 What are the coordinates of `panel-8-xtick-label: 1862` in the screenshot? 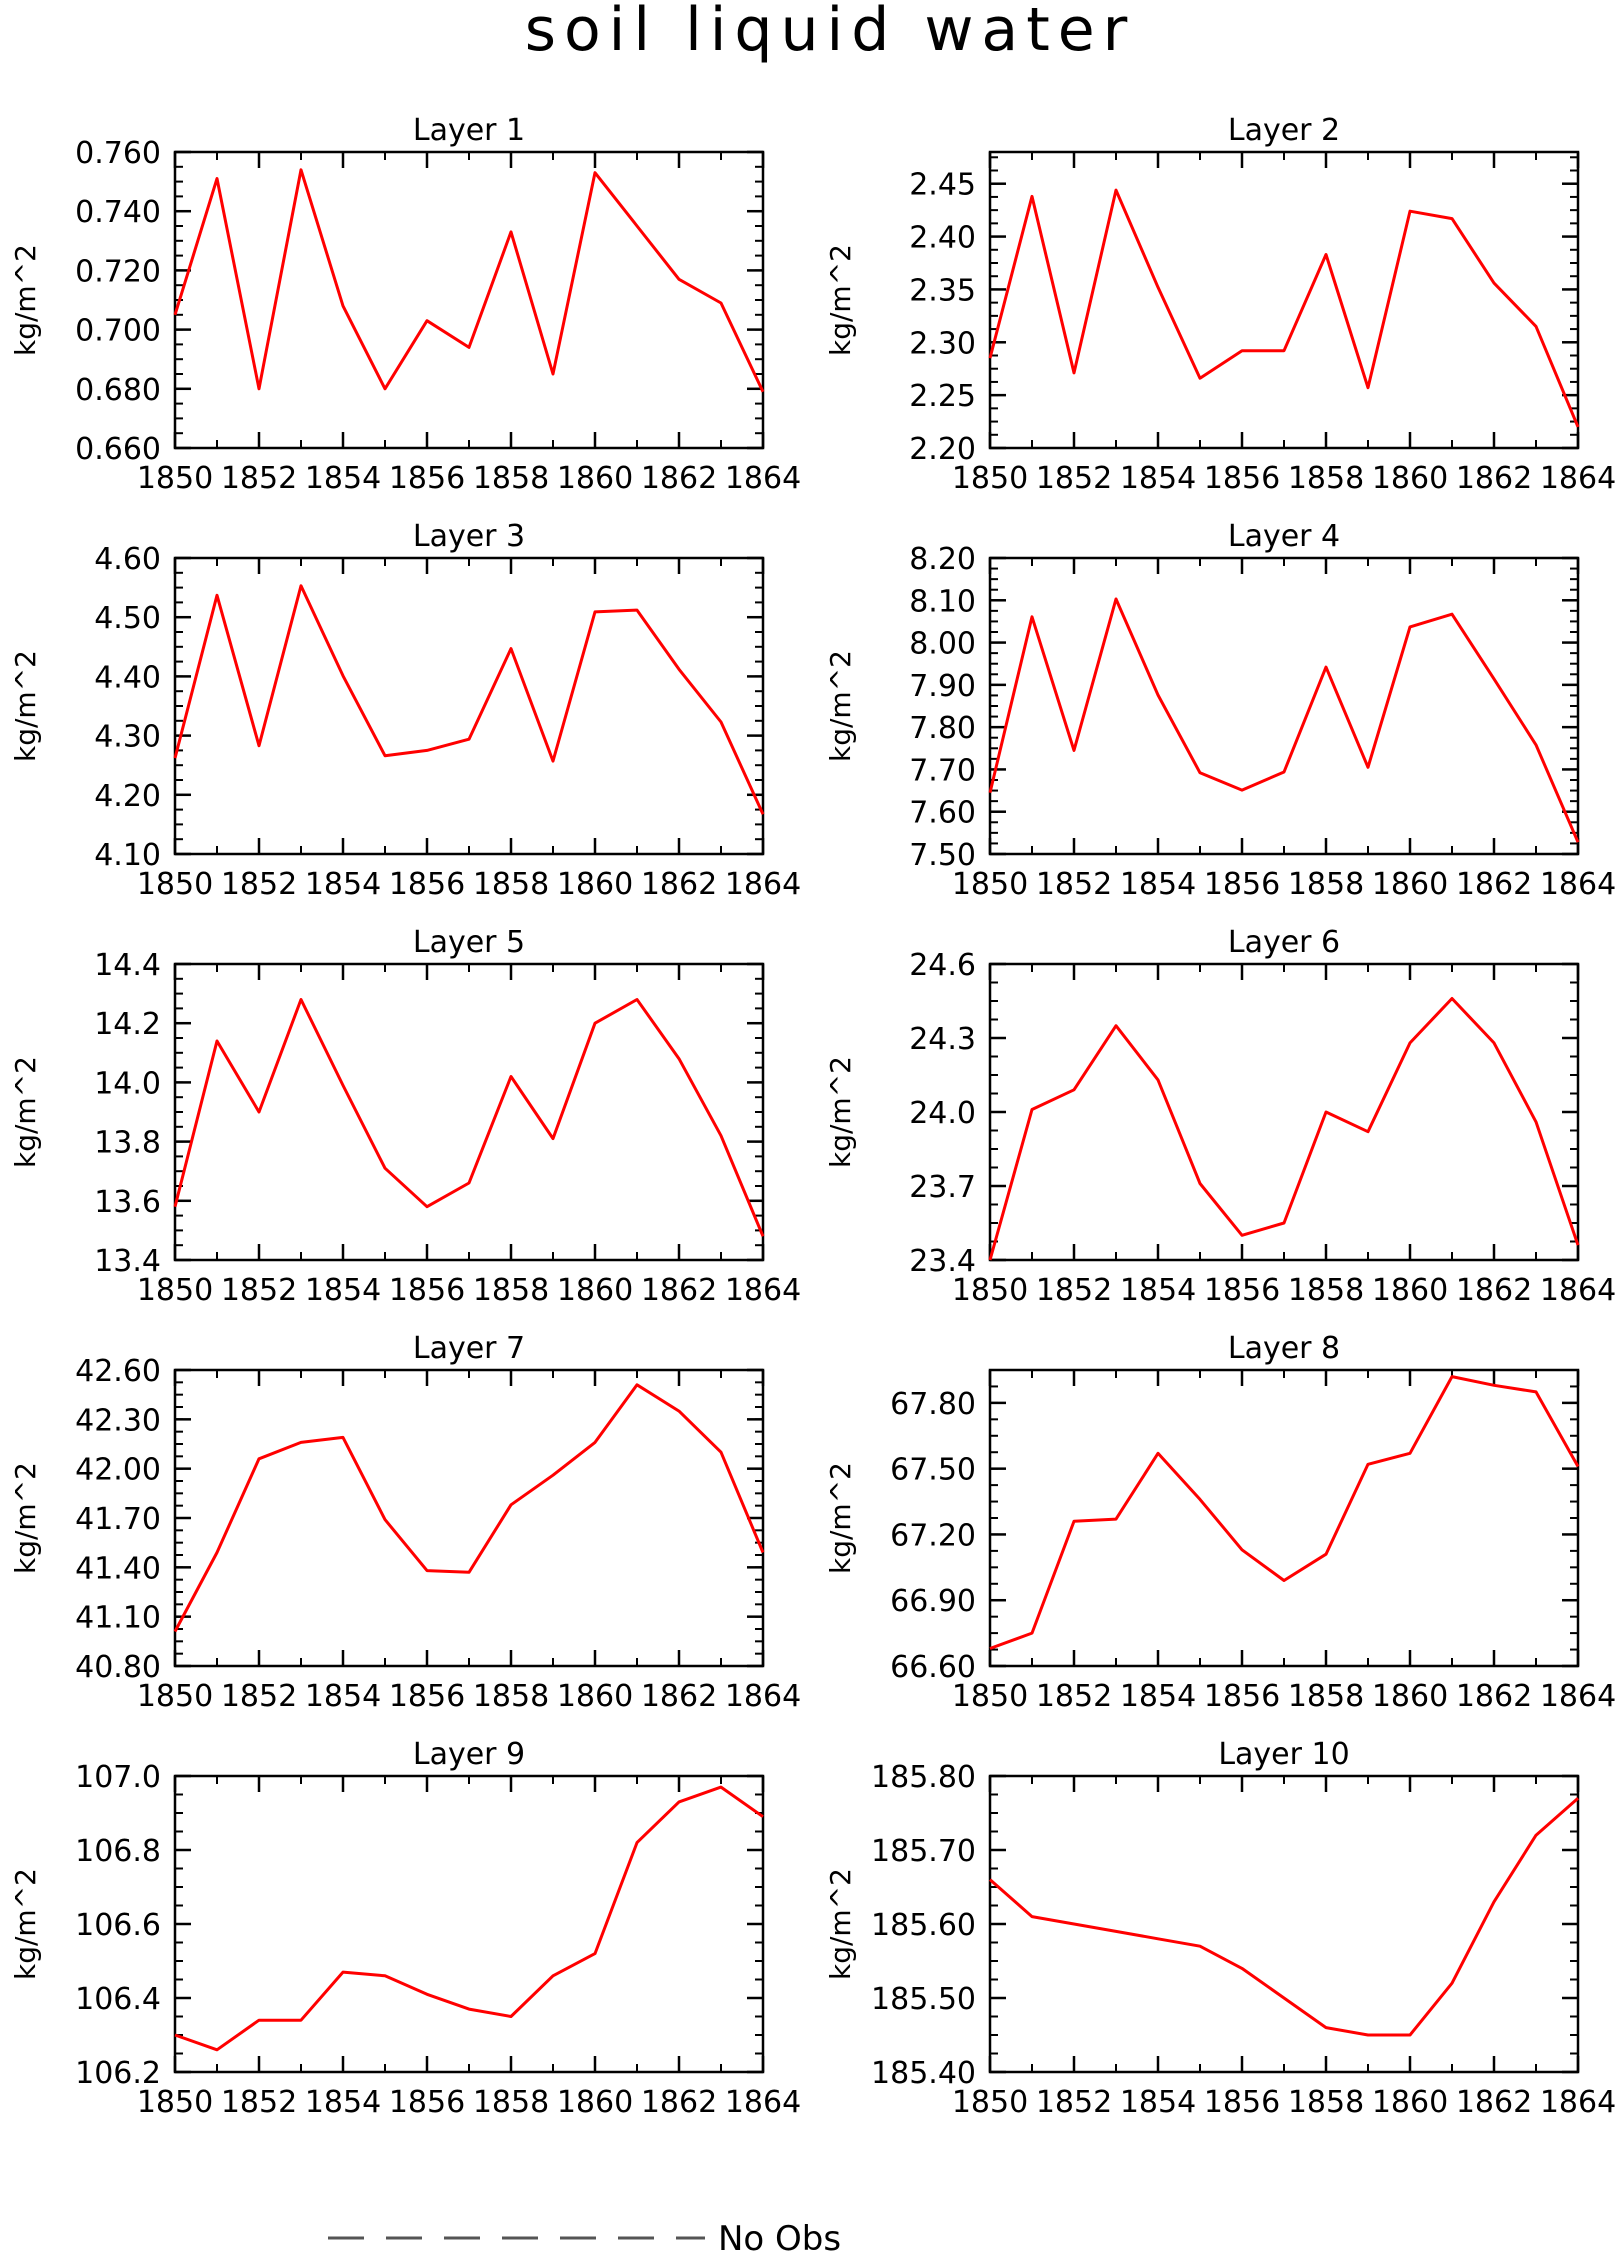 It's located at (1494, 1696).